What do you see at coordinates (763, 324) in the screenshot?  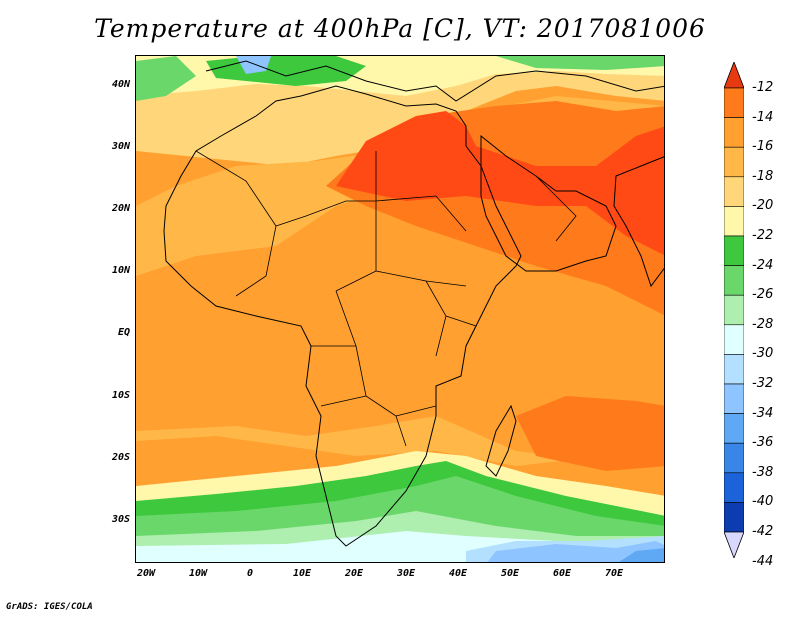 I see `colorbar-label: -28` at bounding box center [763, 324].